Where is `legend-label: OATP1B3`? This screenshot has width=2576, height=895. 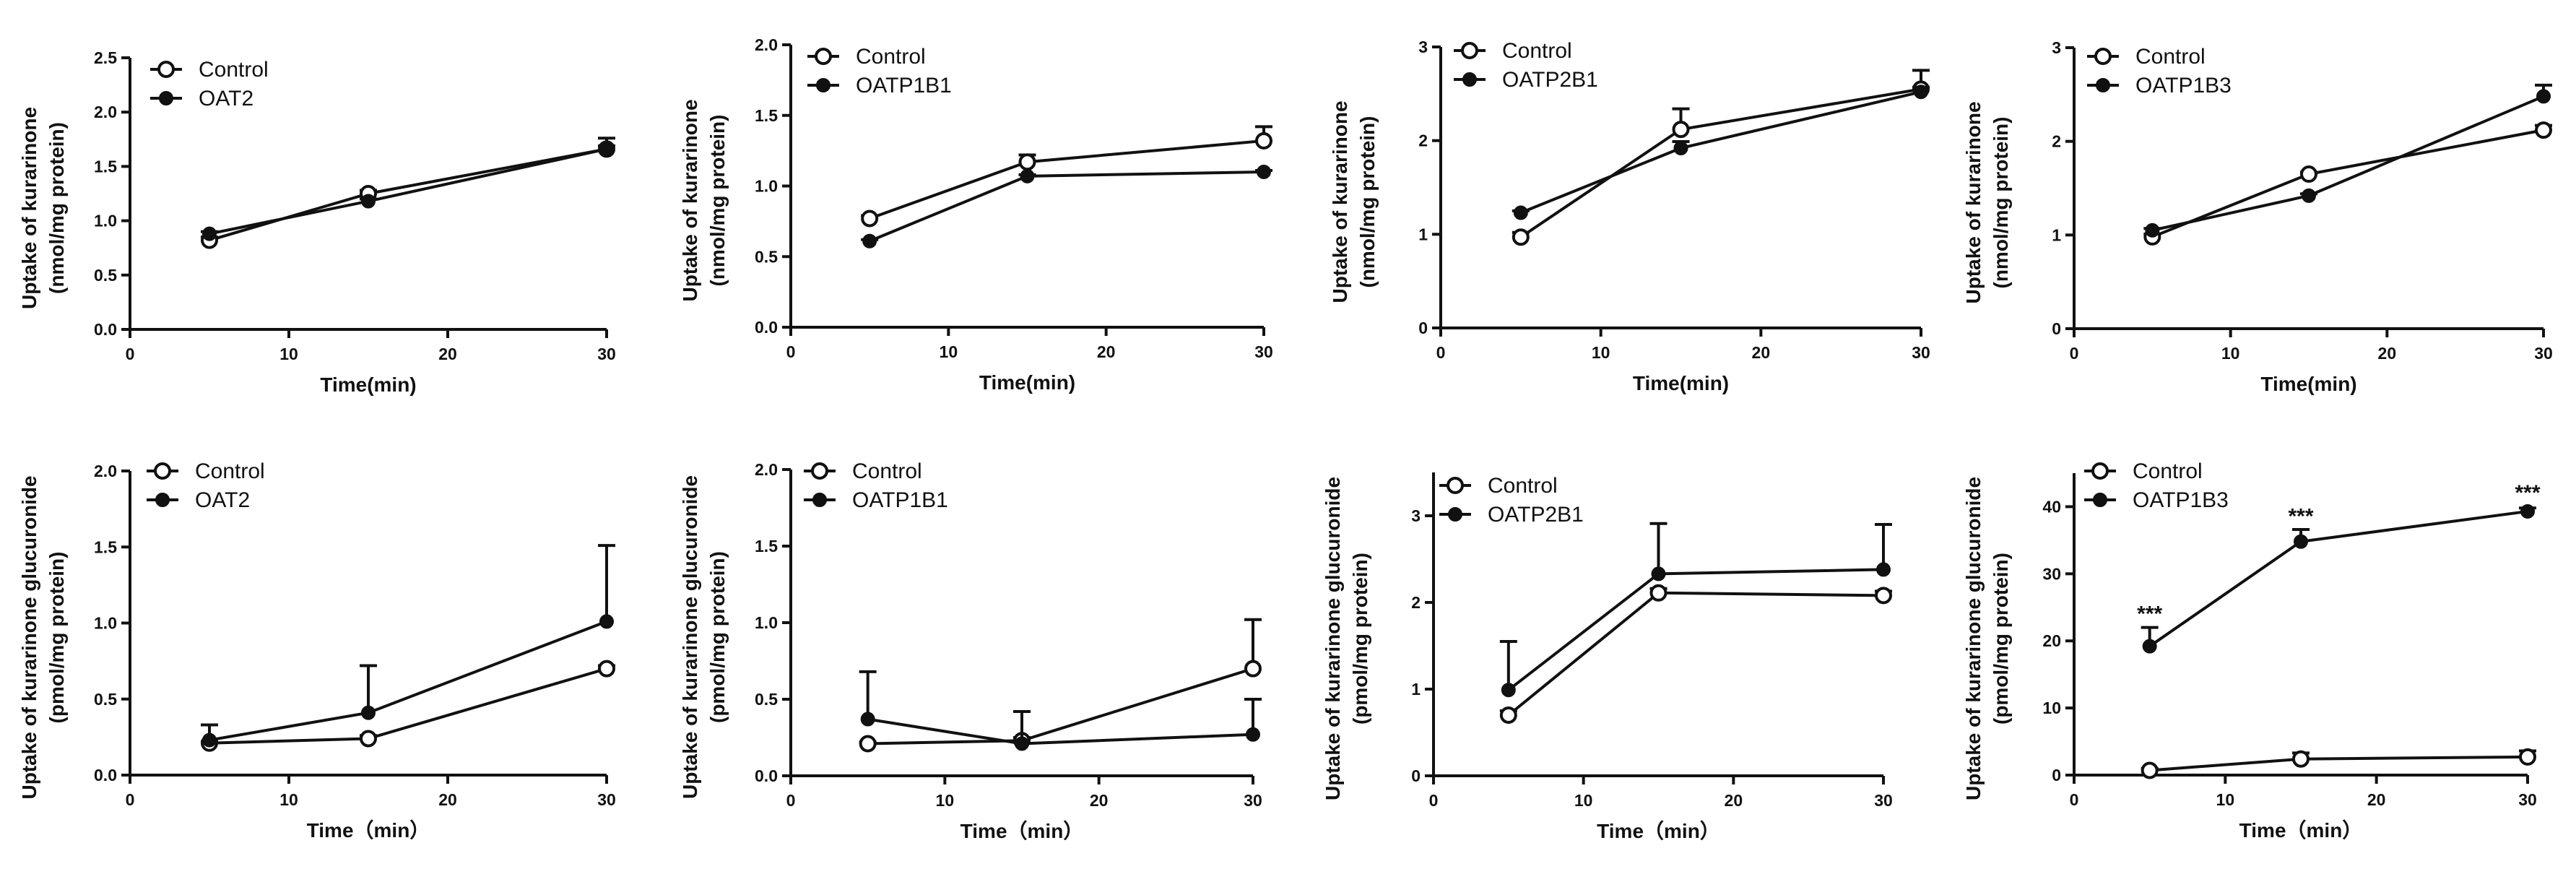 legend-label: OATP1B3 is located at coordinates (2183, 86).